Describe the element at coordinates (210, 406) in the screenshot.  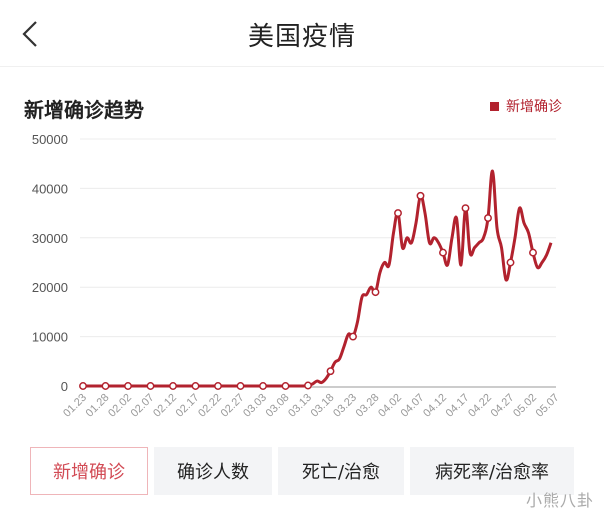
I see `x-tick-label: 02.22` at that location.